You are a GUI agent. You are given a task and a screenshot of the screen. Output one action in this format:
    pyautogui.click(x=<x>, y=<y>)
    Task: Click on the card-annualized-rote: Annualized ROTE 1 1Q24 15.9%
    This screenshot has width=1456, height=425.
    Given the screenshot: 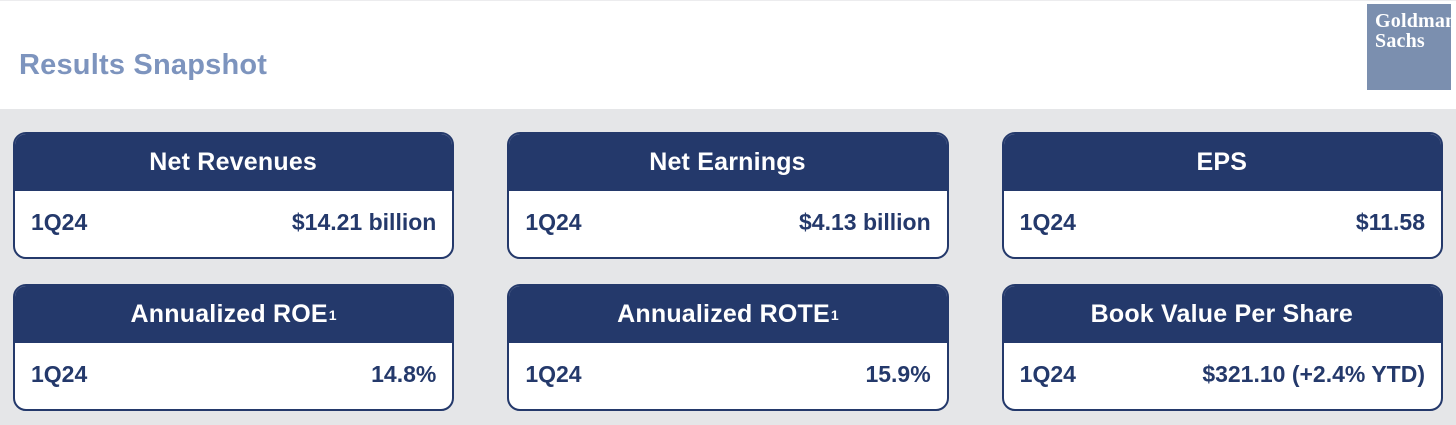 What is the action you would take?
    pyautogui.click(x=728, y=347)
    